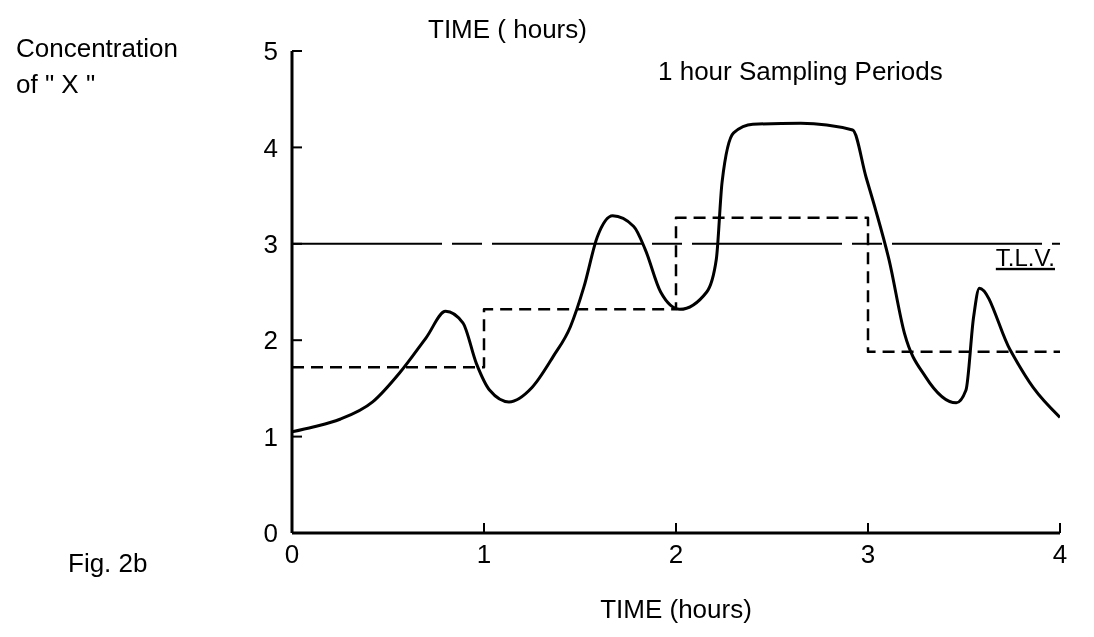 This screenshot has width=1094, height=637. What do you see at coordinates (270, 51) in the screenshot?
I see `y-tick-label: 5` at bounding box center [270, 51].